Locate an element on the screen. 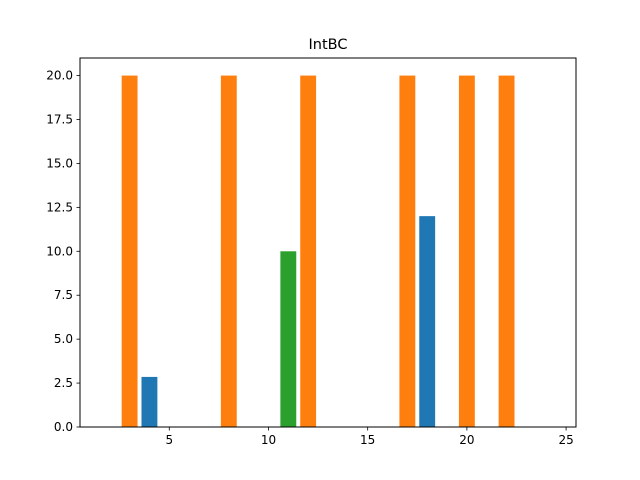 Image resolution: width=640 pixels, height=480 pixels. y-tick-label: 12.5 is located at coordinates (59, 207).